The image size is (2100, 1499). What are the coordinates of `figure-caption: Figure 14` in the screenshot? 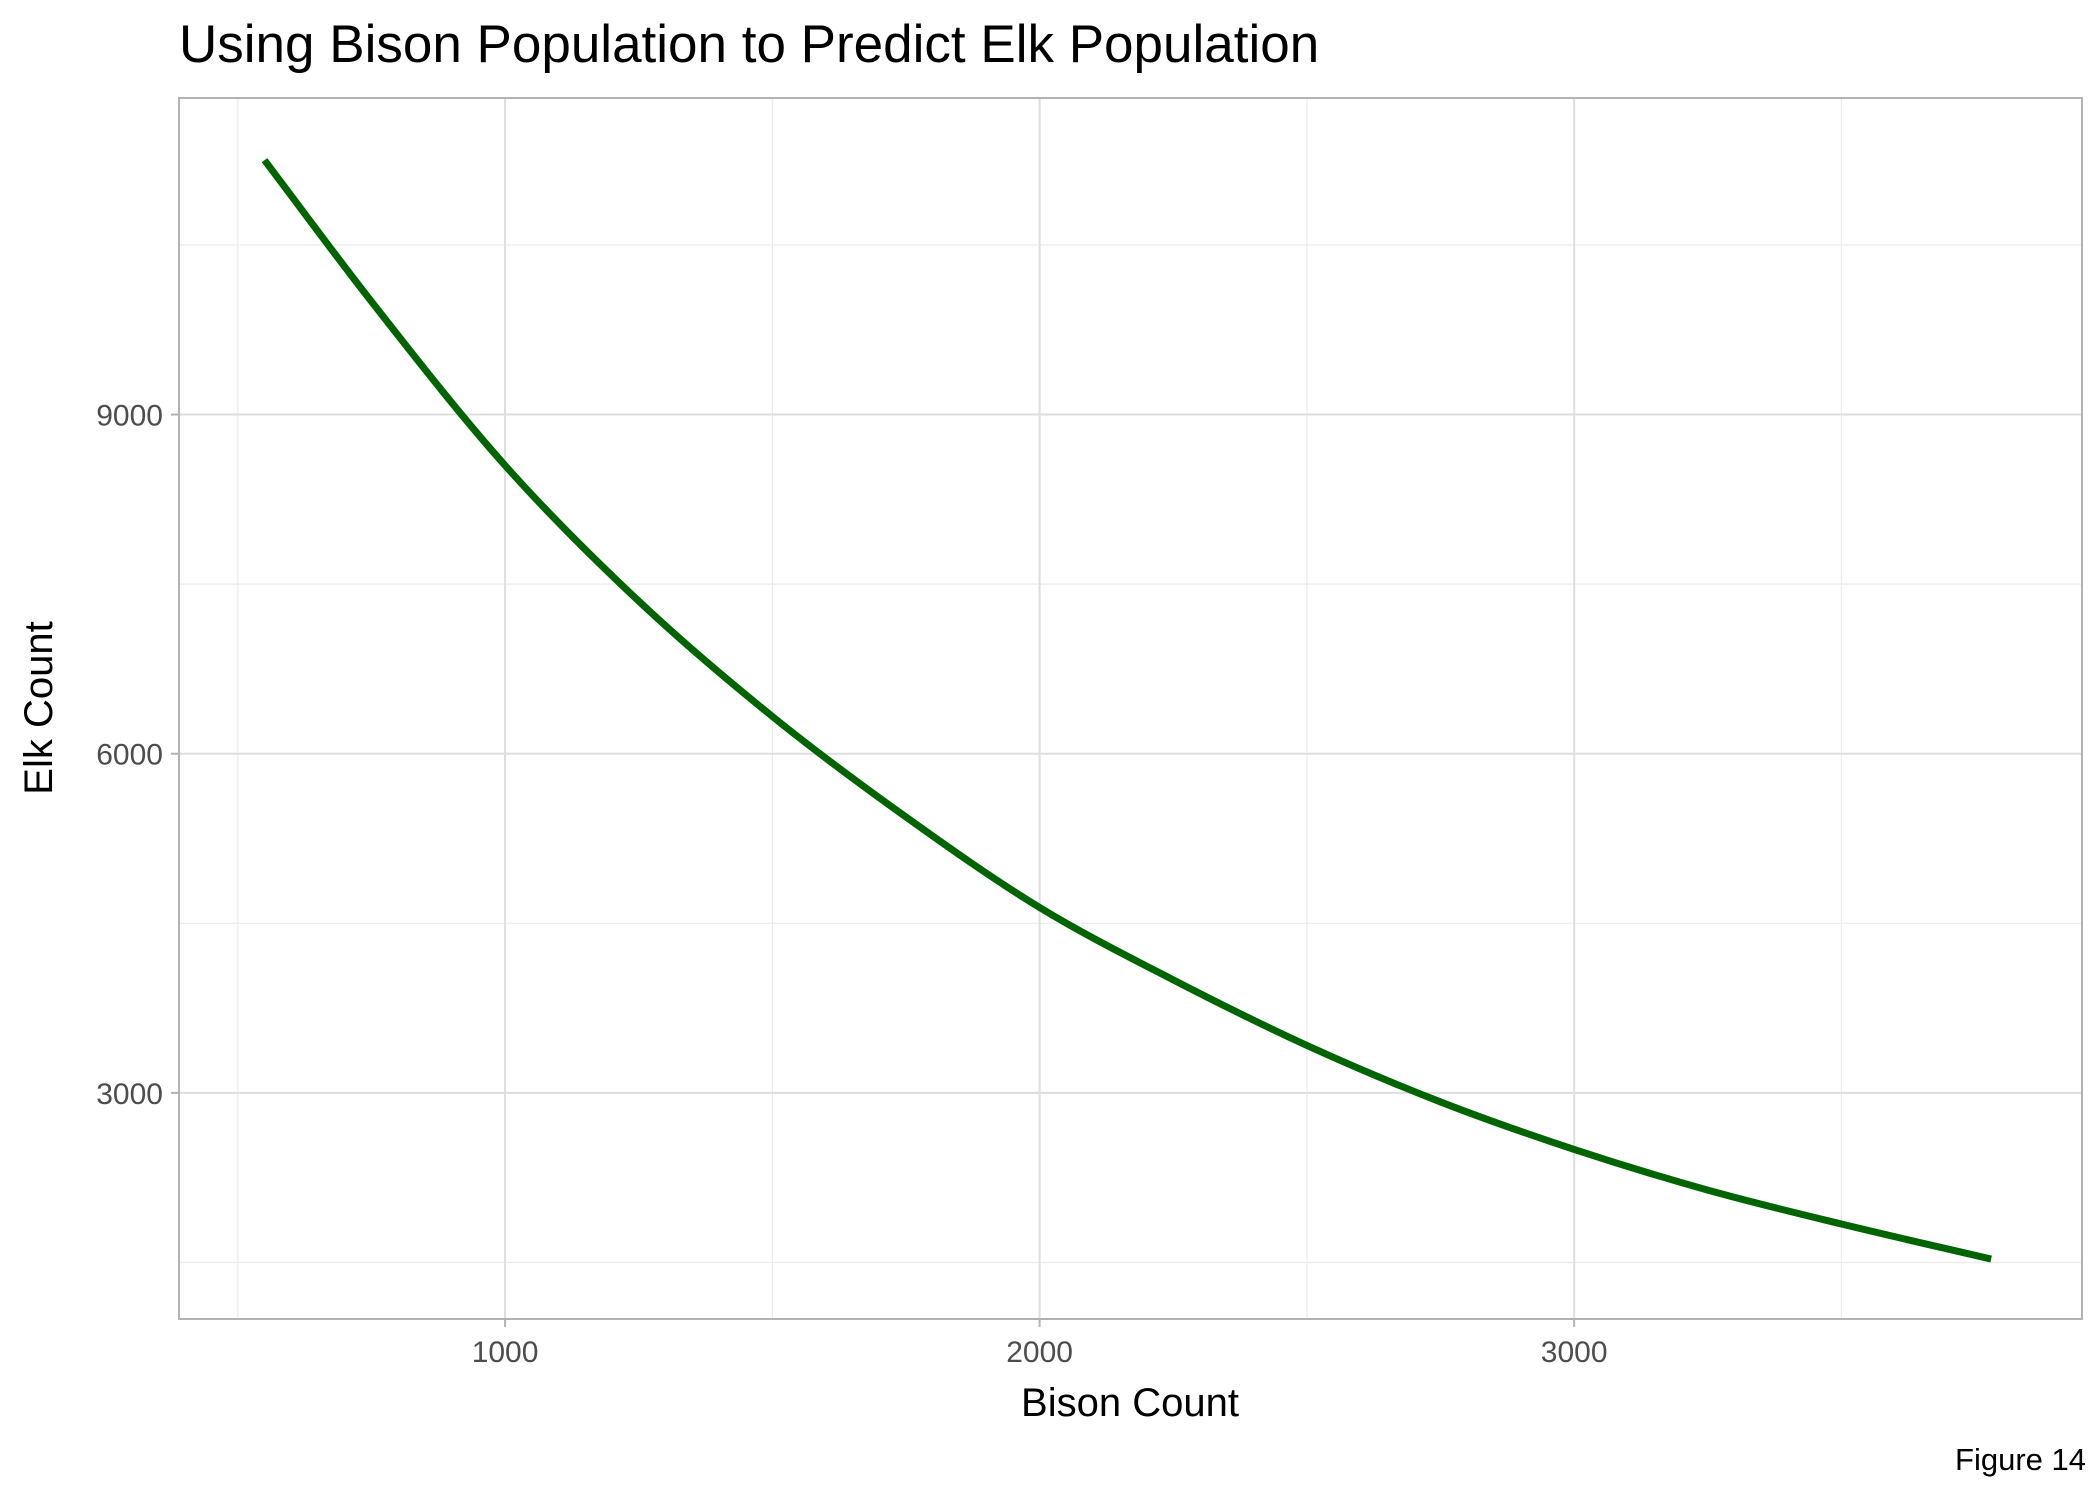 It's located at (2020, 1459).